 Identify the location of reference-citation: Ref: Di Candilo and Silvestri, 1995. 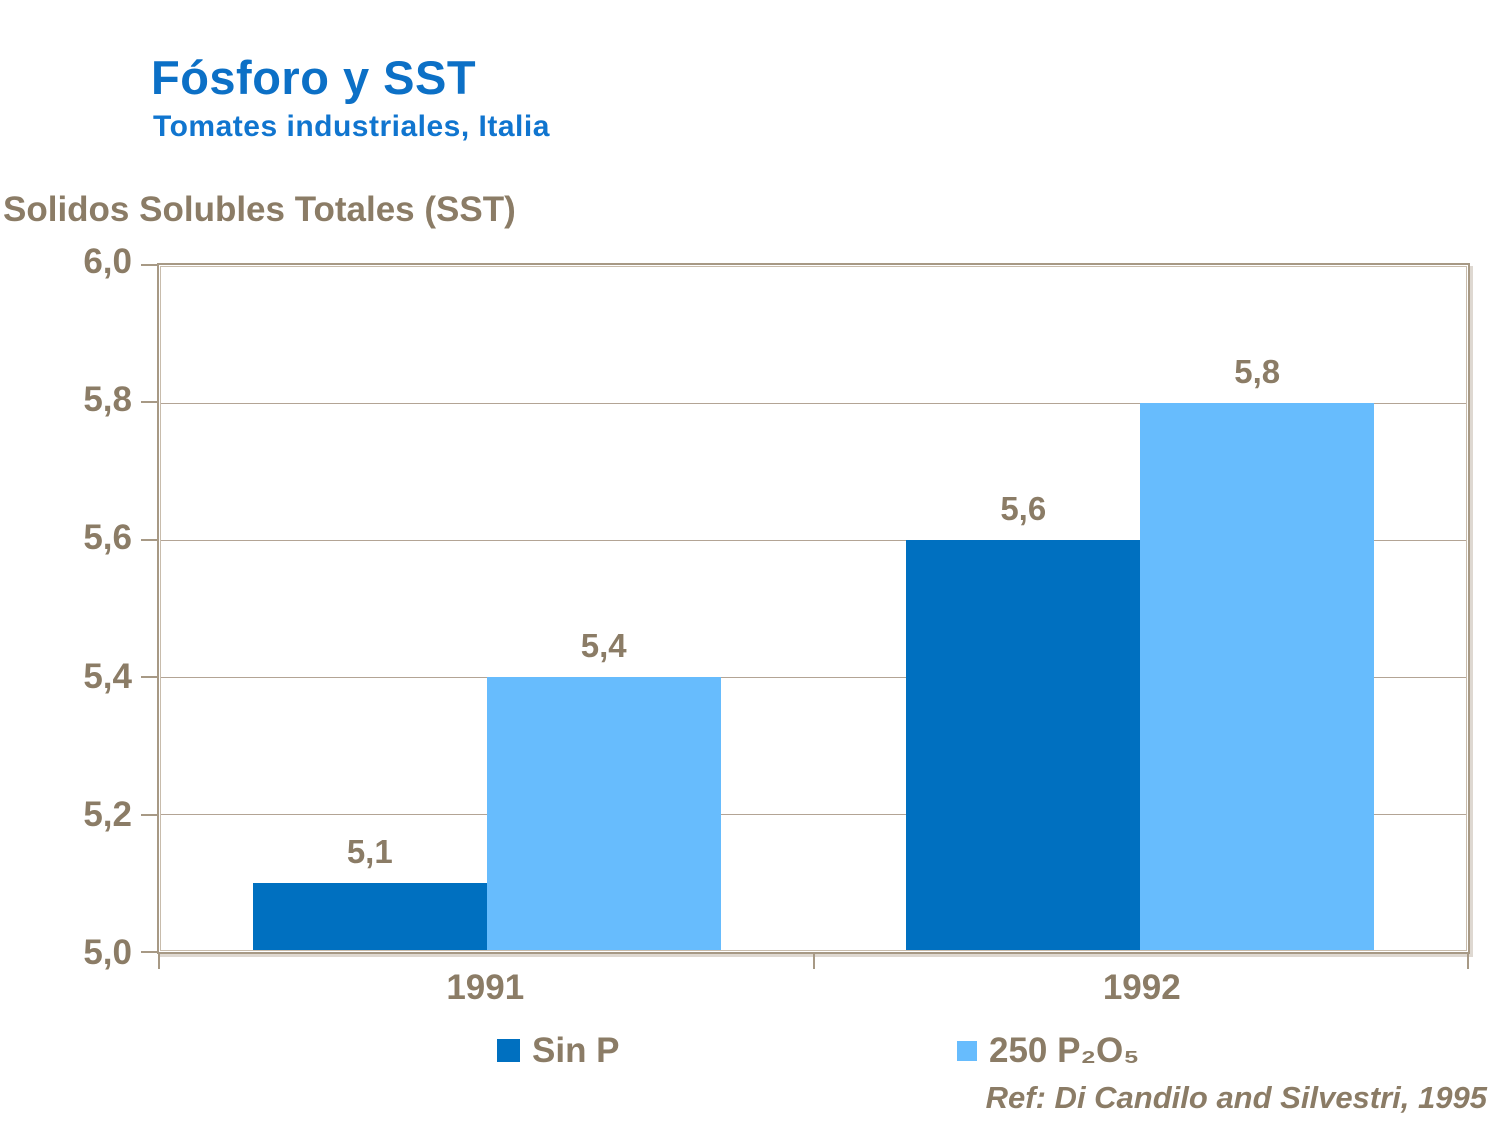
(1236, 1097).